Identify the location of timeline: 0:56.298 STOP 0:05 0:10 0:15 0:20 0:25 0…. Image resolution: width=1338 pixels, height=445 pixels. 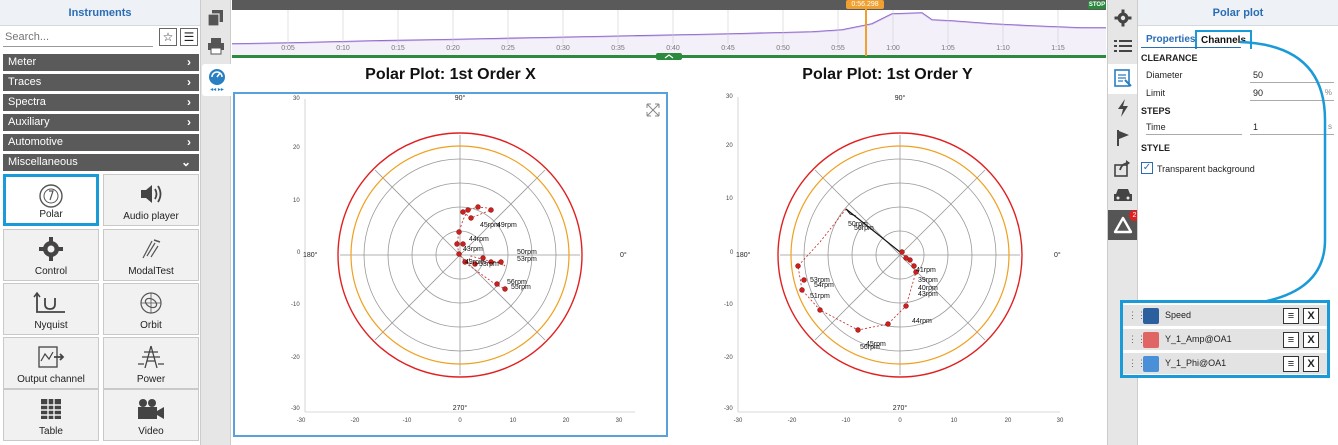
(668, 30).